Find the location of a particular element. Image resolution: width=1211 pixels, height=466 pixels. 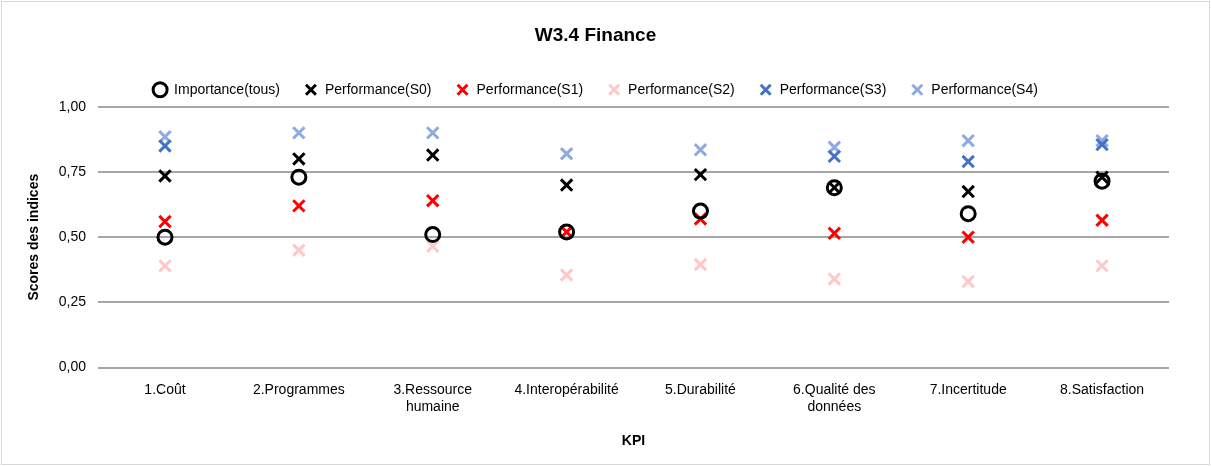

legend-label: Performance(S3) is located at coordinates (833, 88).